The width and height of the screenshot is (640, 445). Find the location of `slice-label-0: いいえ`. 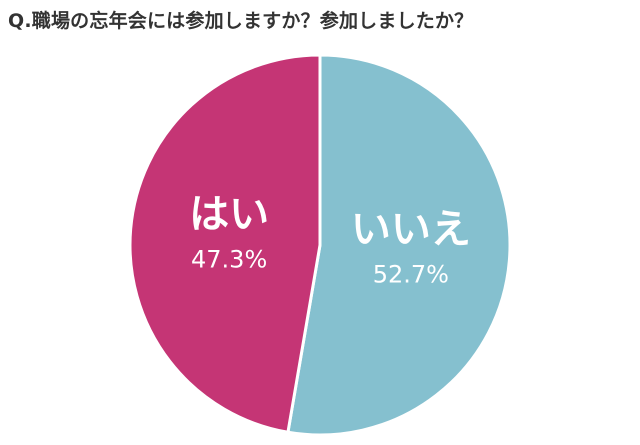

slice-label-0: いいえ is located at coordinates (411, 230).